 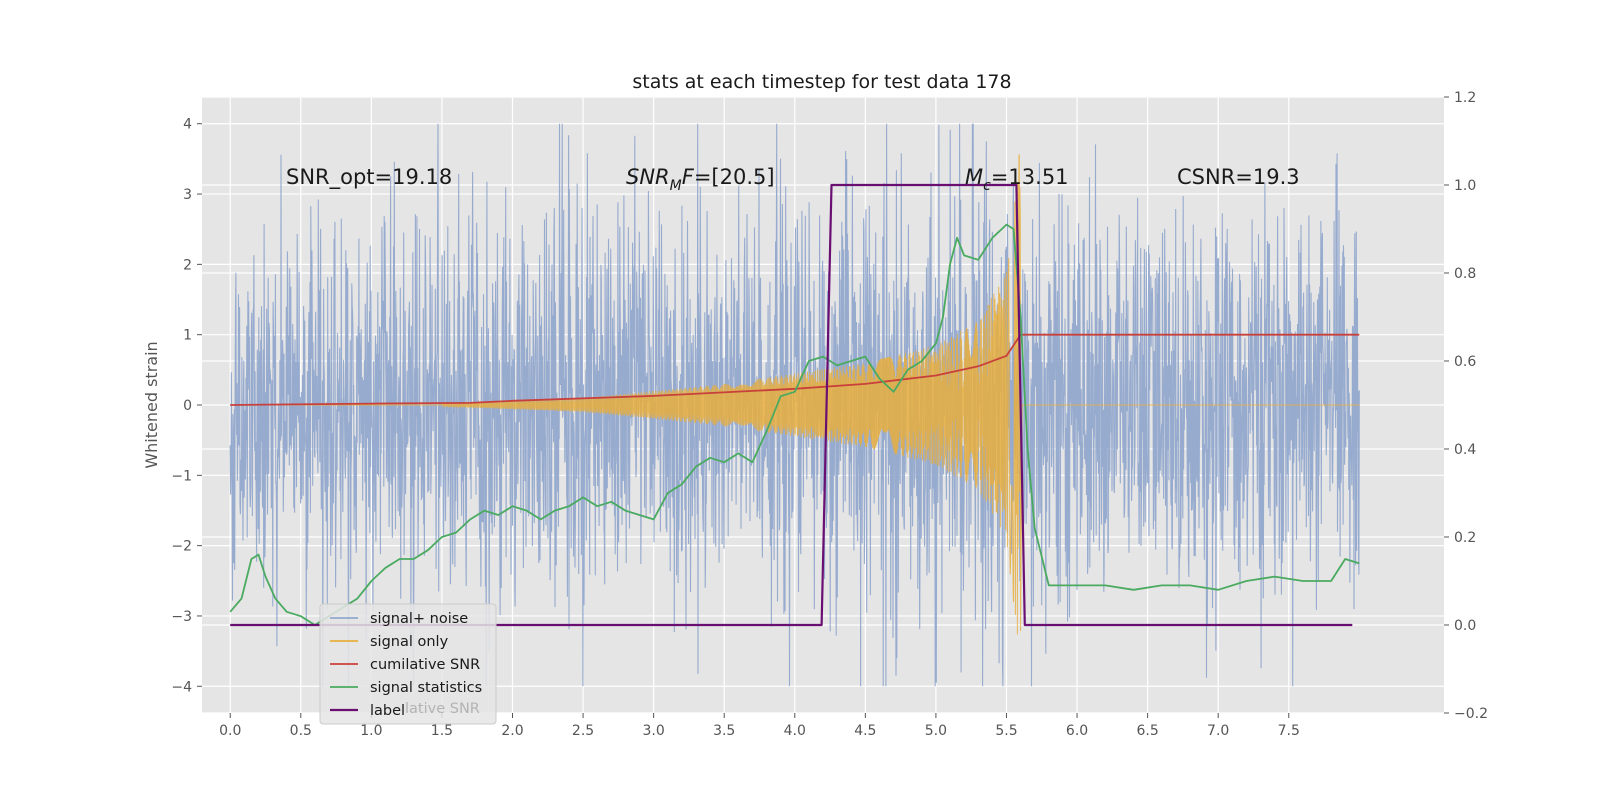 I want to click on x-tick-label: 4.5, so click(x=865, y=731).